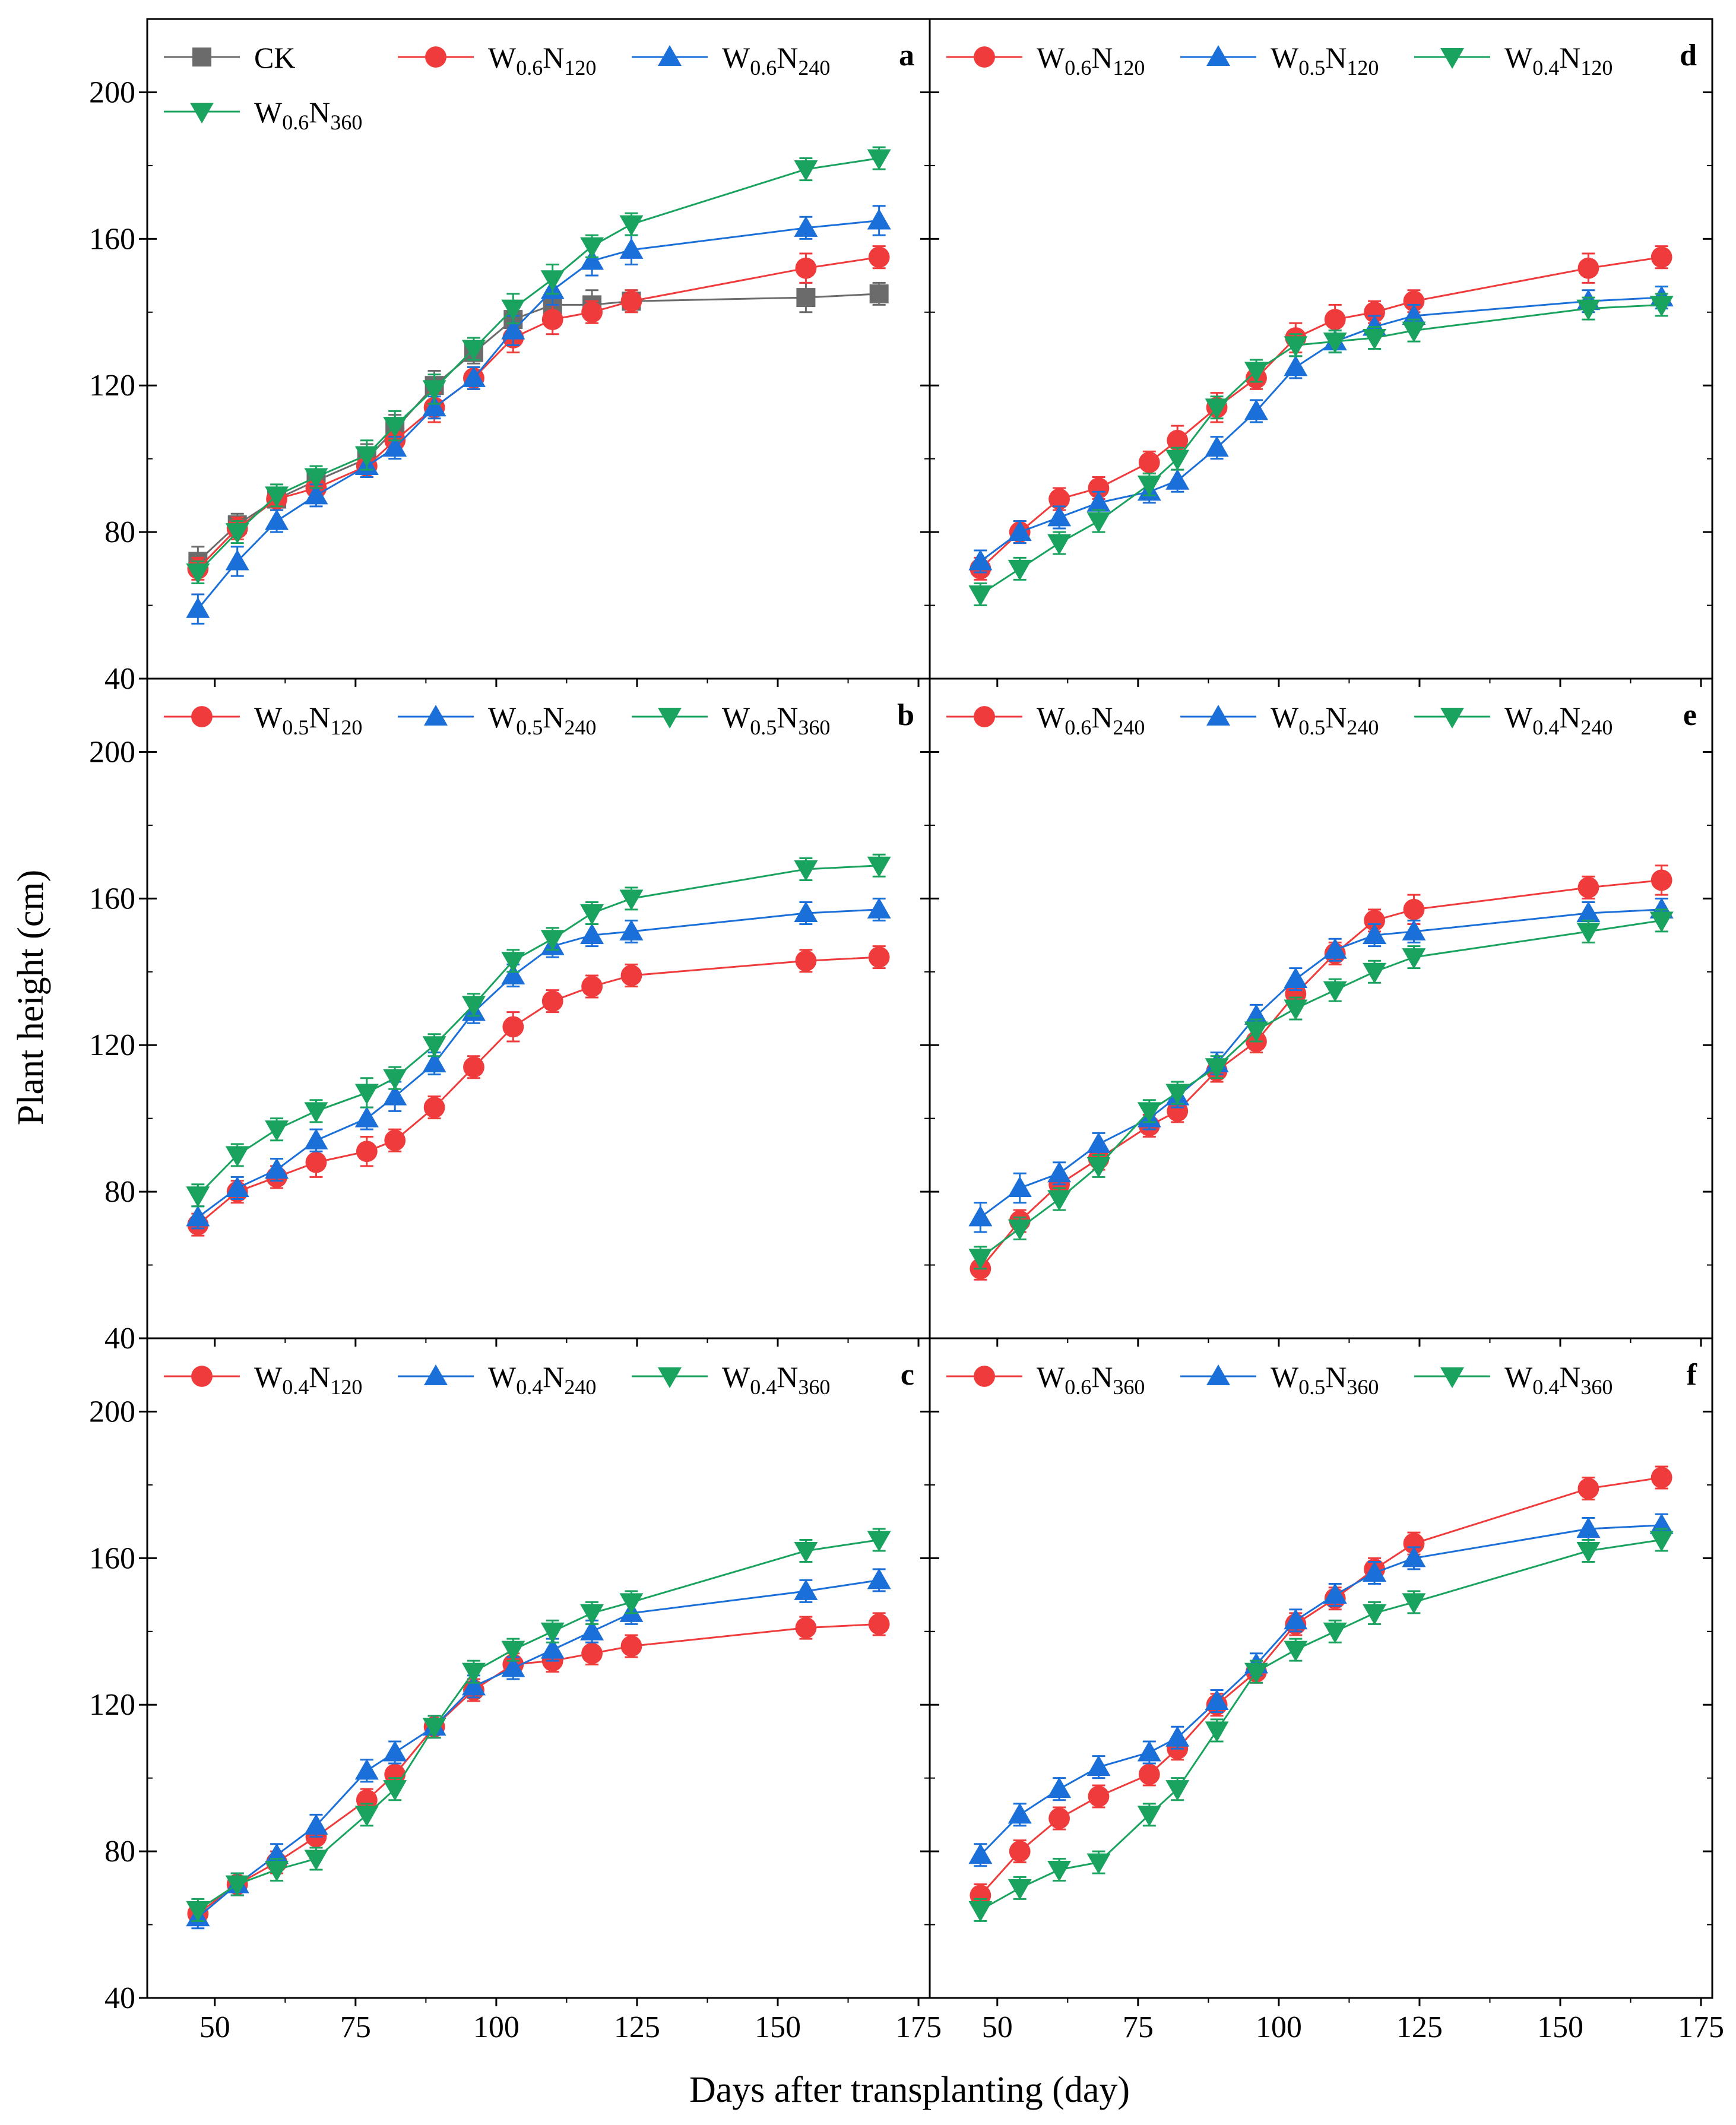 The width and height of the screenshot is (1736, 2125). I want to click on legend-label: W0.4N240, so click(542, 1379).